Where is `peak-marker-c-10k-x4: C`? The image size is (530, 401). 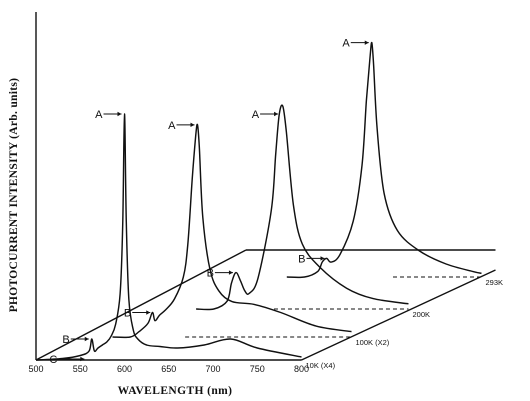 peak-marker-c-10k-x4: C is located at coordinates (67, 360).